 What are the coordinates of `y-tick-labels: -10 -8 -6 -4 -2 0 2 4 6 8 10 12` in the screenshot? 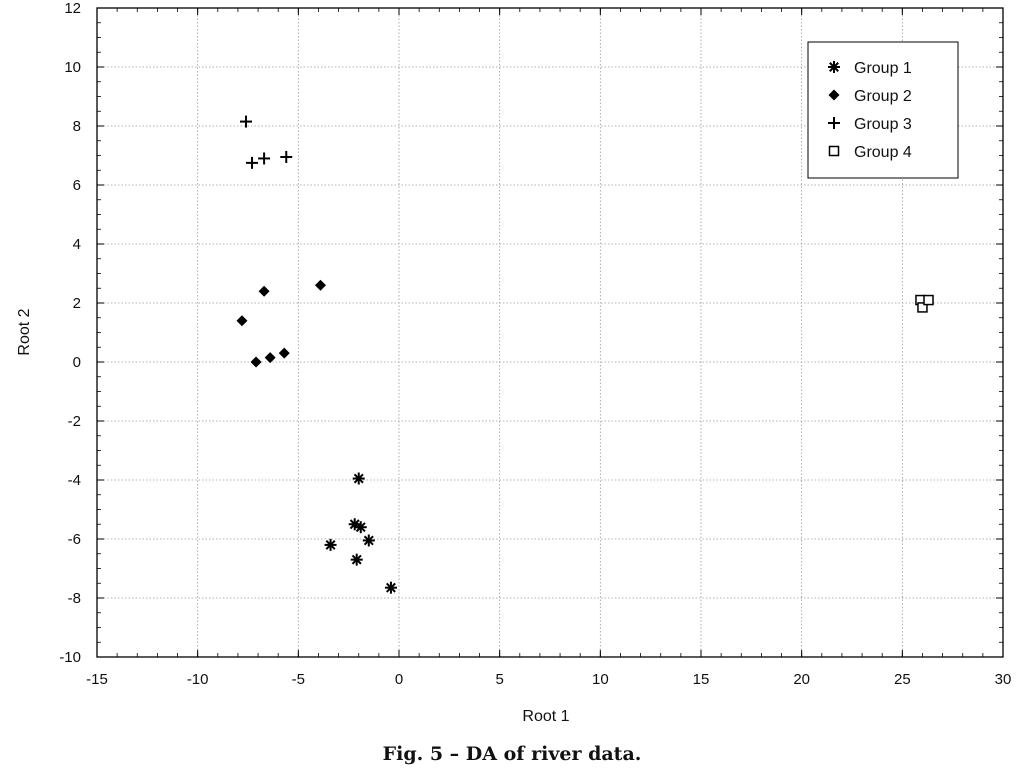 It's located at (70, 333).